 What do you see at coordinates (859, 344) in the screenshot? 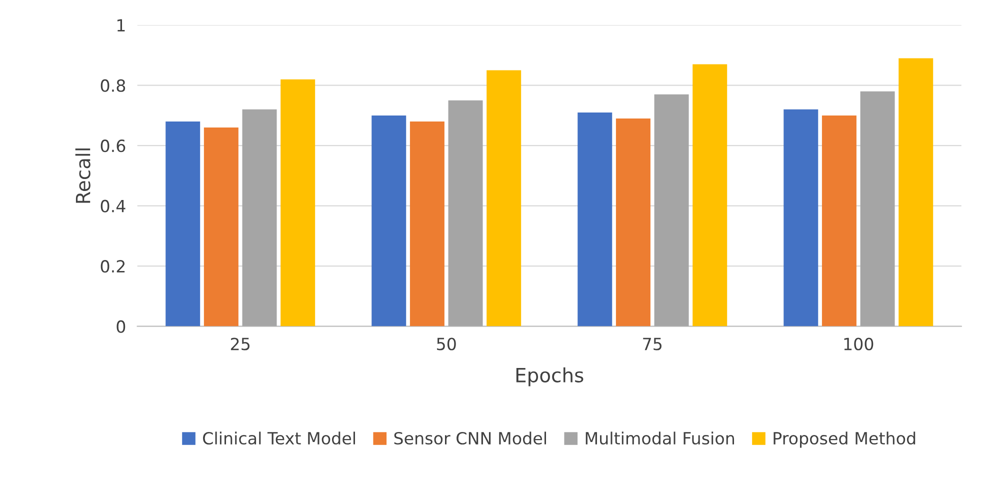
I see `x-tick-label: 100` at bounding box center [859, 344].